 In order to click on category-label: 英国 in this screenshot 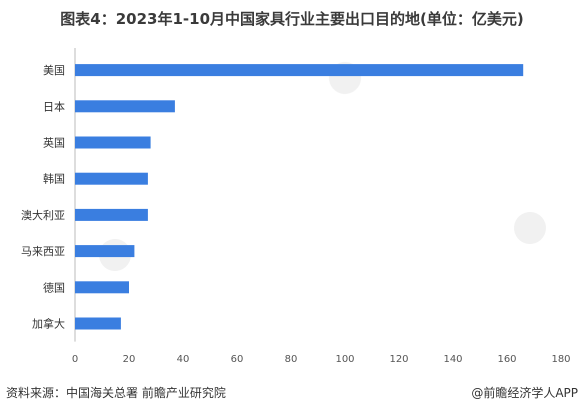, I will do `click(54, 143)`.